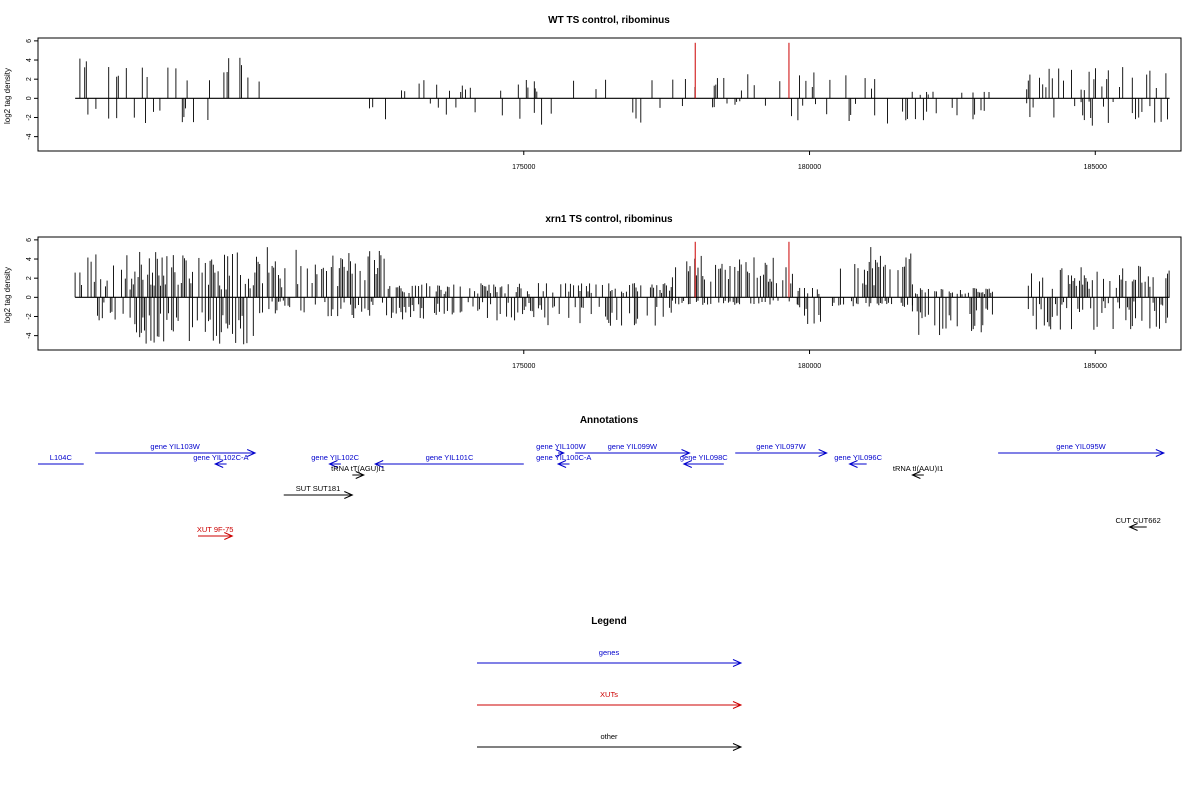  I want to click on legend-item: other, so click(610, 741).